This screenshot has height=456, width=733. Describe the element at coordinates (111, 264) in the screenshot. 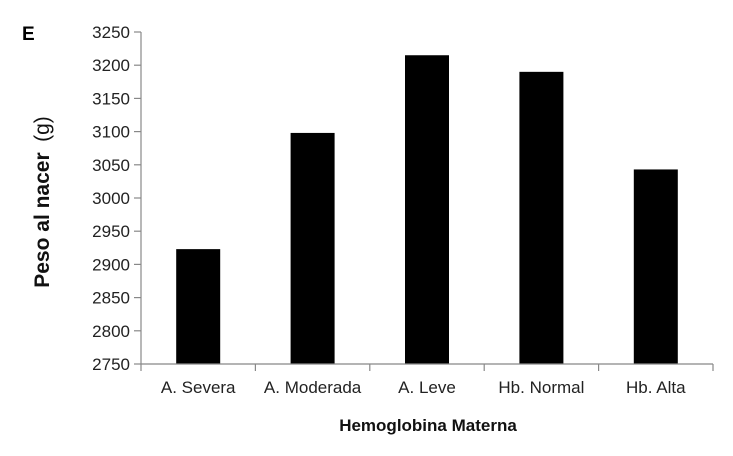

I see `y-tick-label: 2900` at that location.